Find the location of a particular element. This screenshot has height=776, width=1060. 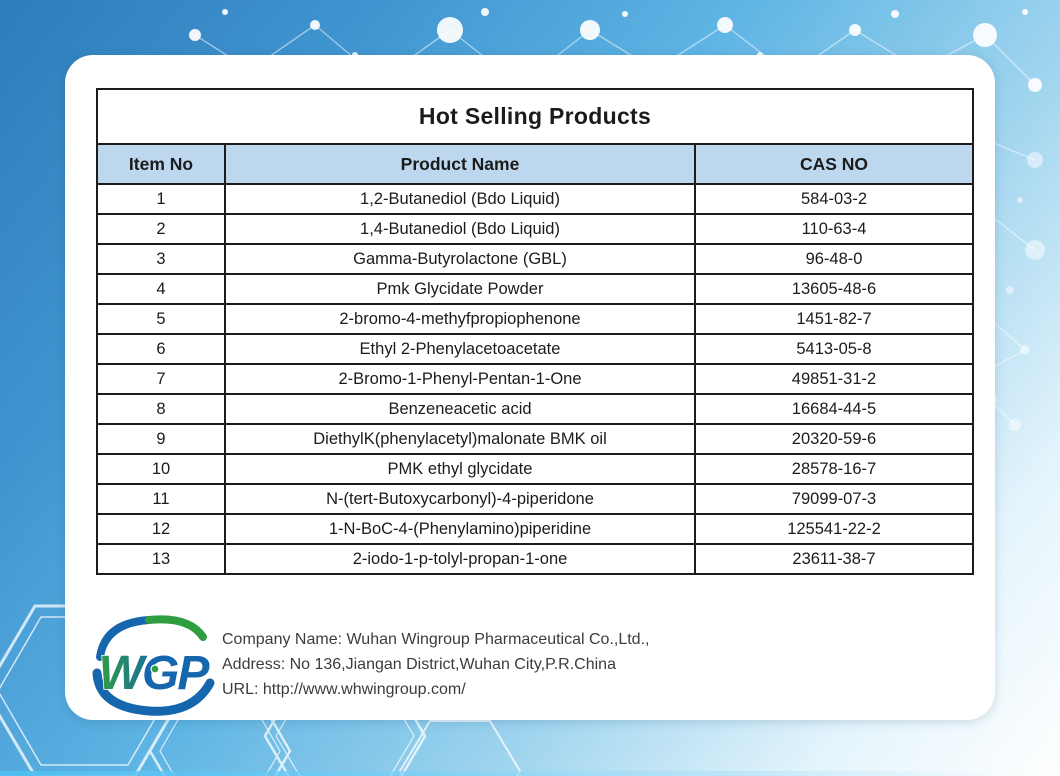

table-row: 1 1,2-Butanediol (Bdo Liquid) 584-03-2 is located at coordinates (535, 199).